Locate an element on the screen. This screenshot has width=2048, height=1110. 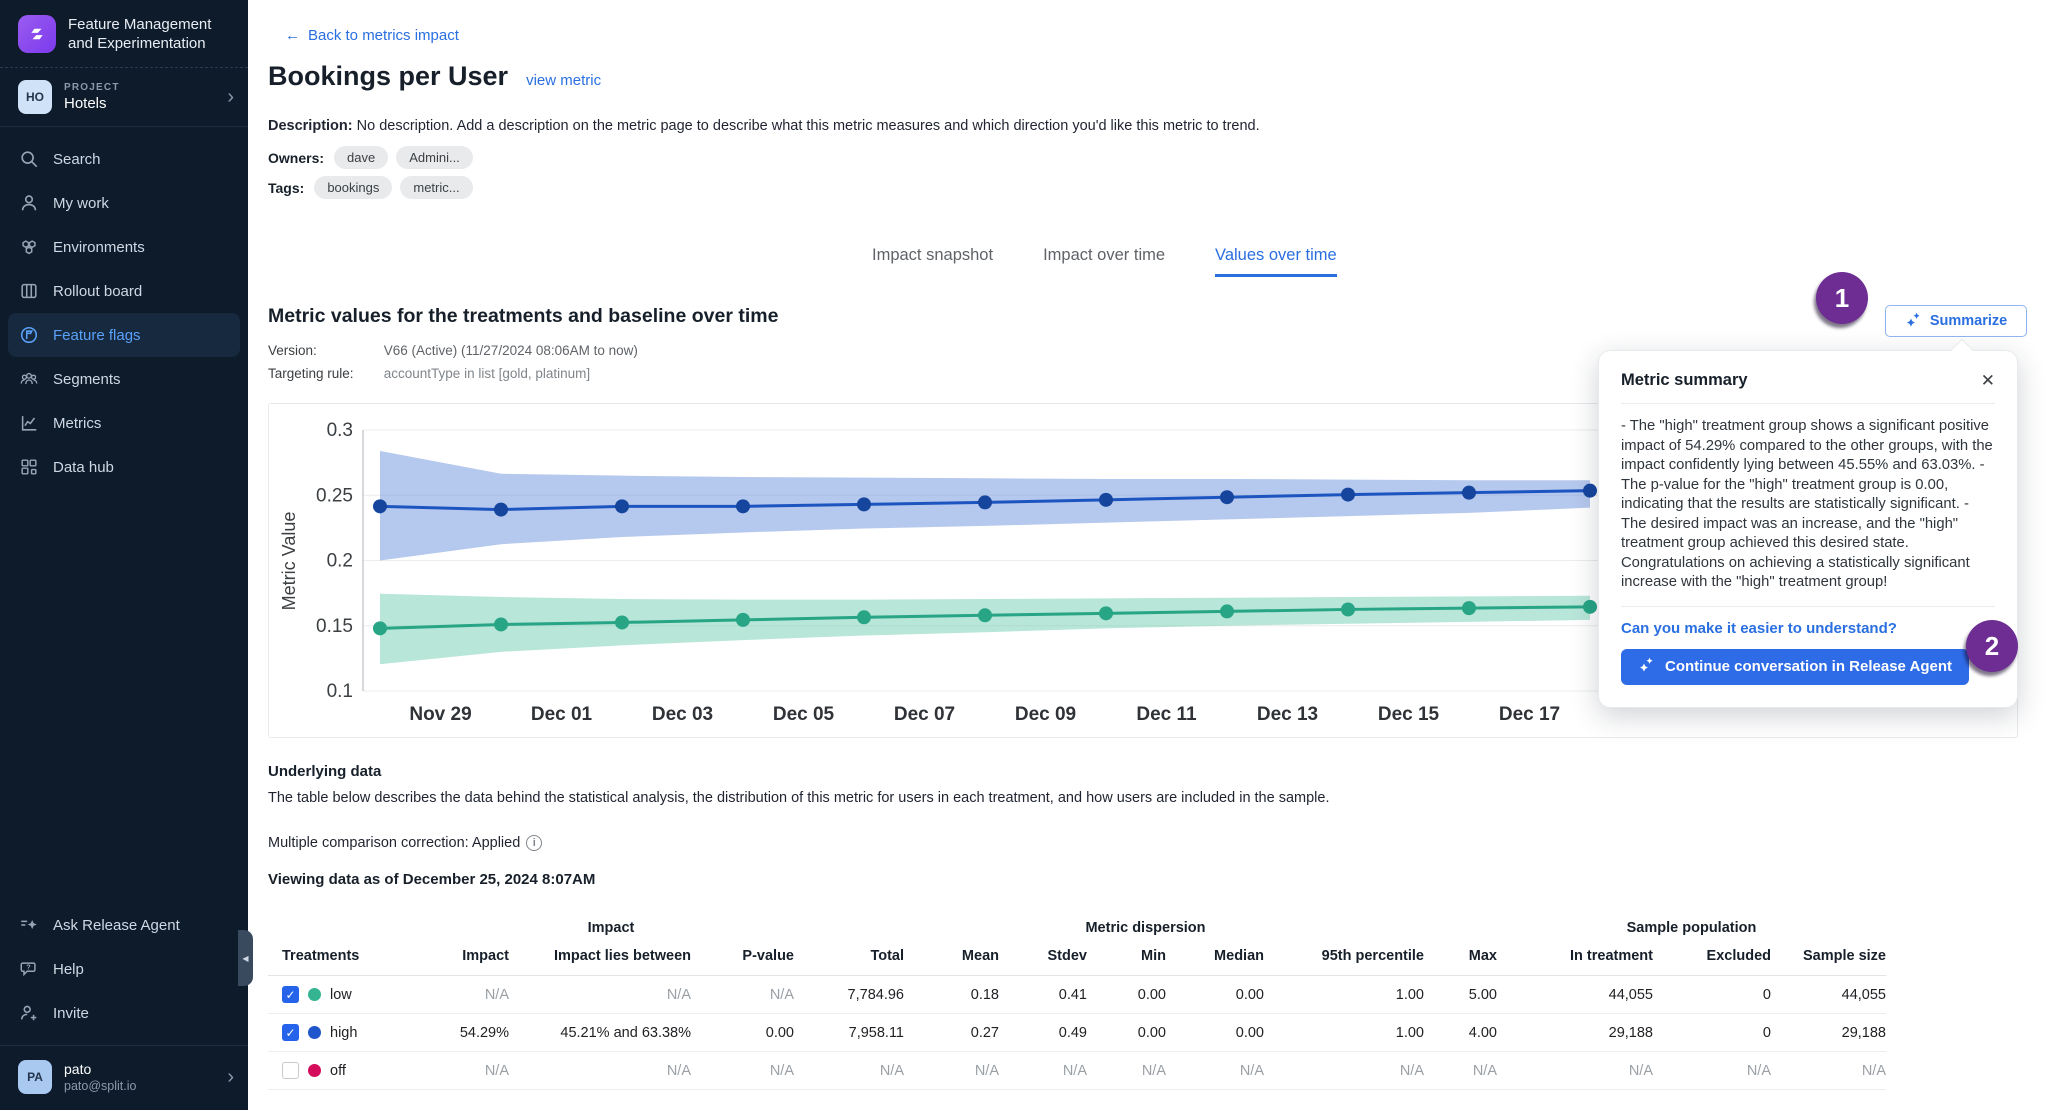
underlying-data-heading: Underlying data is located at coordinates (325, 771).